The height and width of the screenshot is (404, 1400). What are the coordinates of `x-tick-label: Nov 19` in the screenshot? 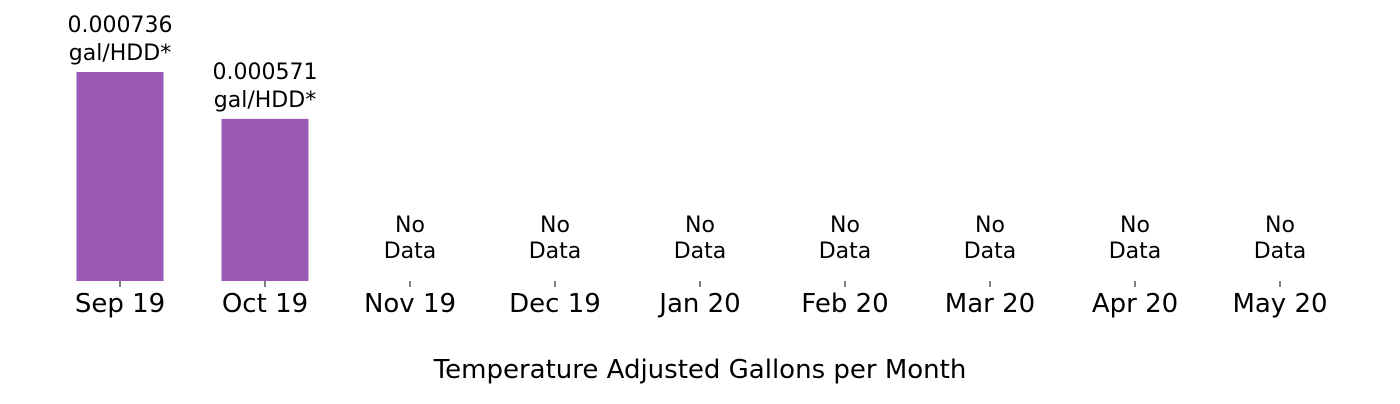 It's located at (410, 304).